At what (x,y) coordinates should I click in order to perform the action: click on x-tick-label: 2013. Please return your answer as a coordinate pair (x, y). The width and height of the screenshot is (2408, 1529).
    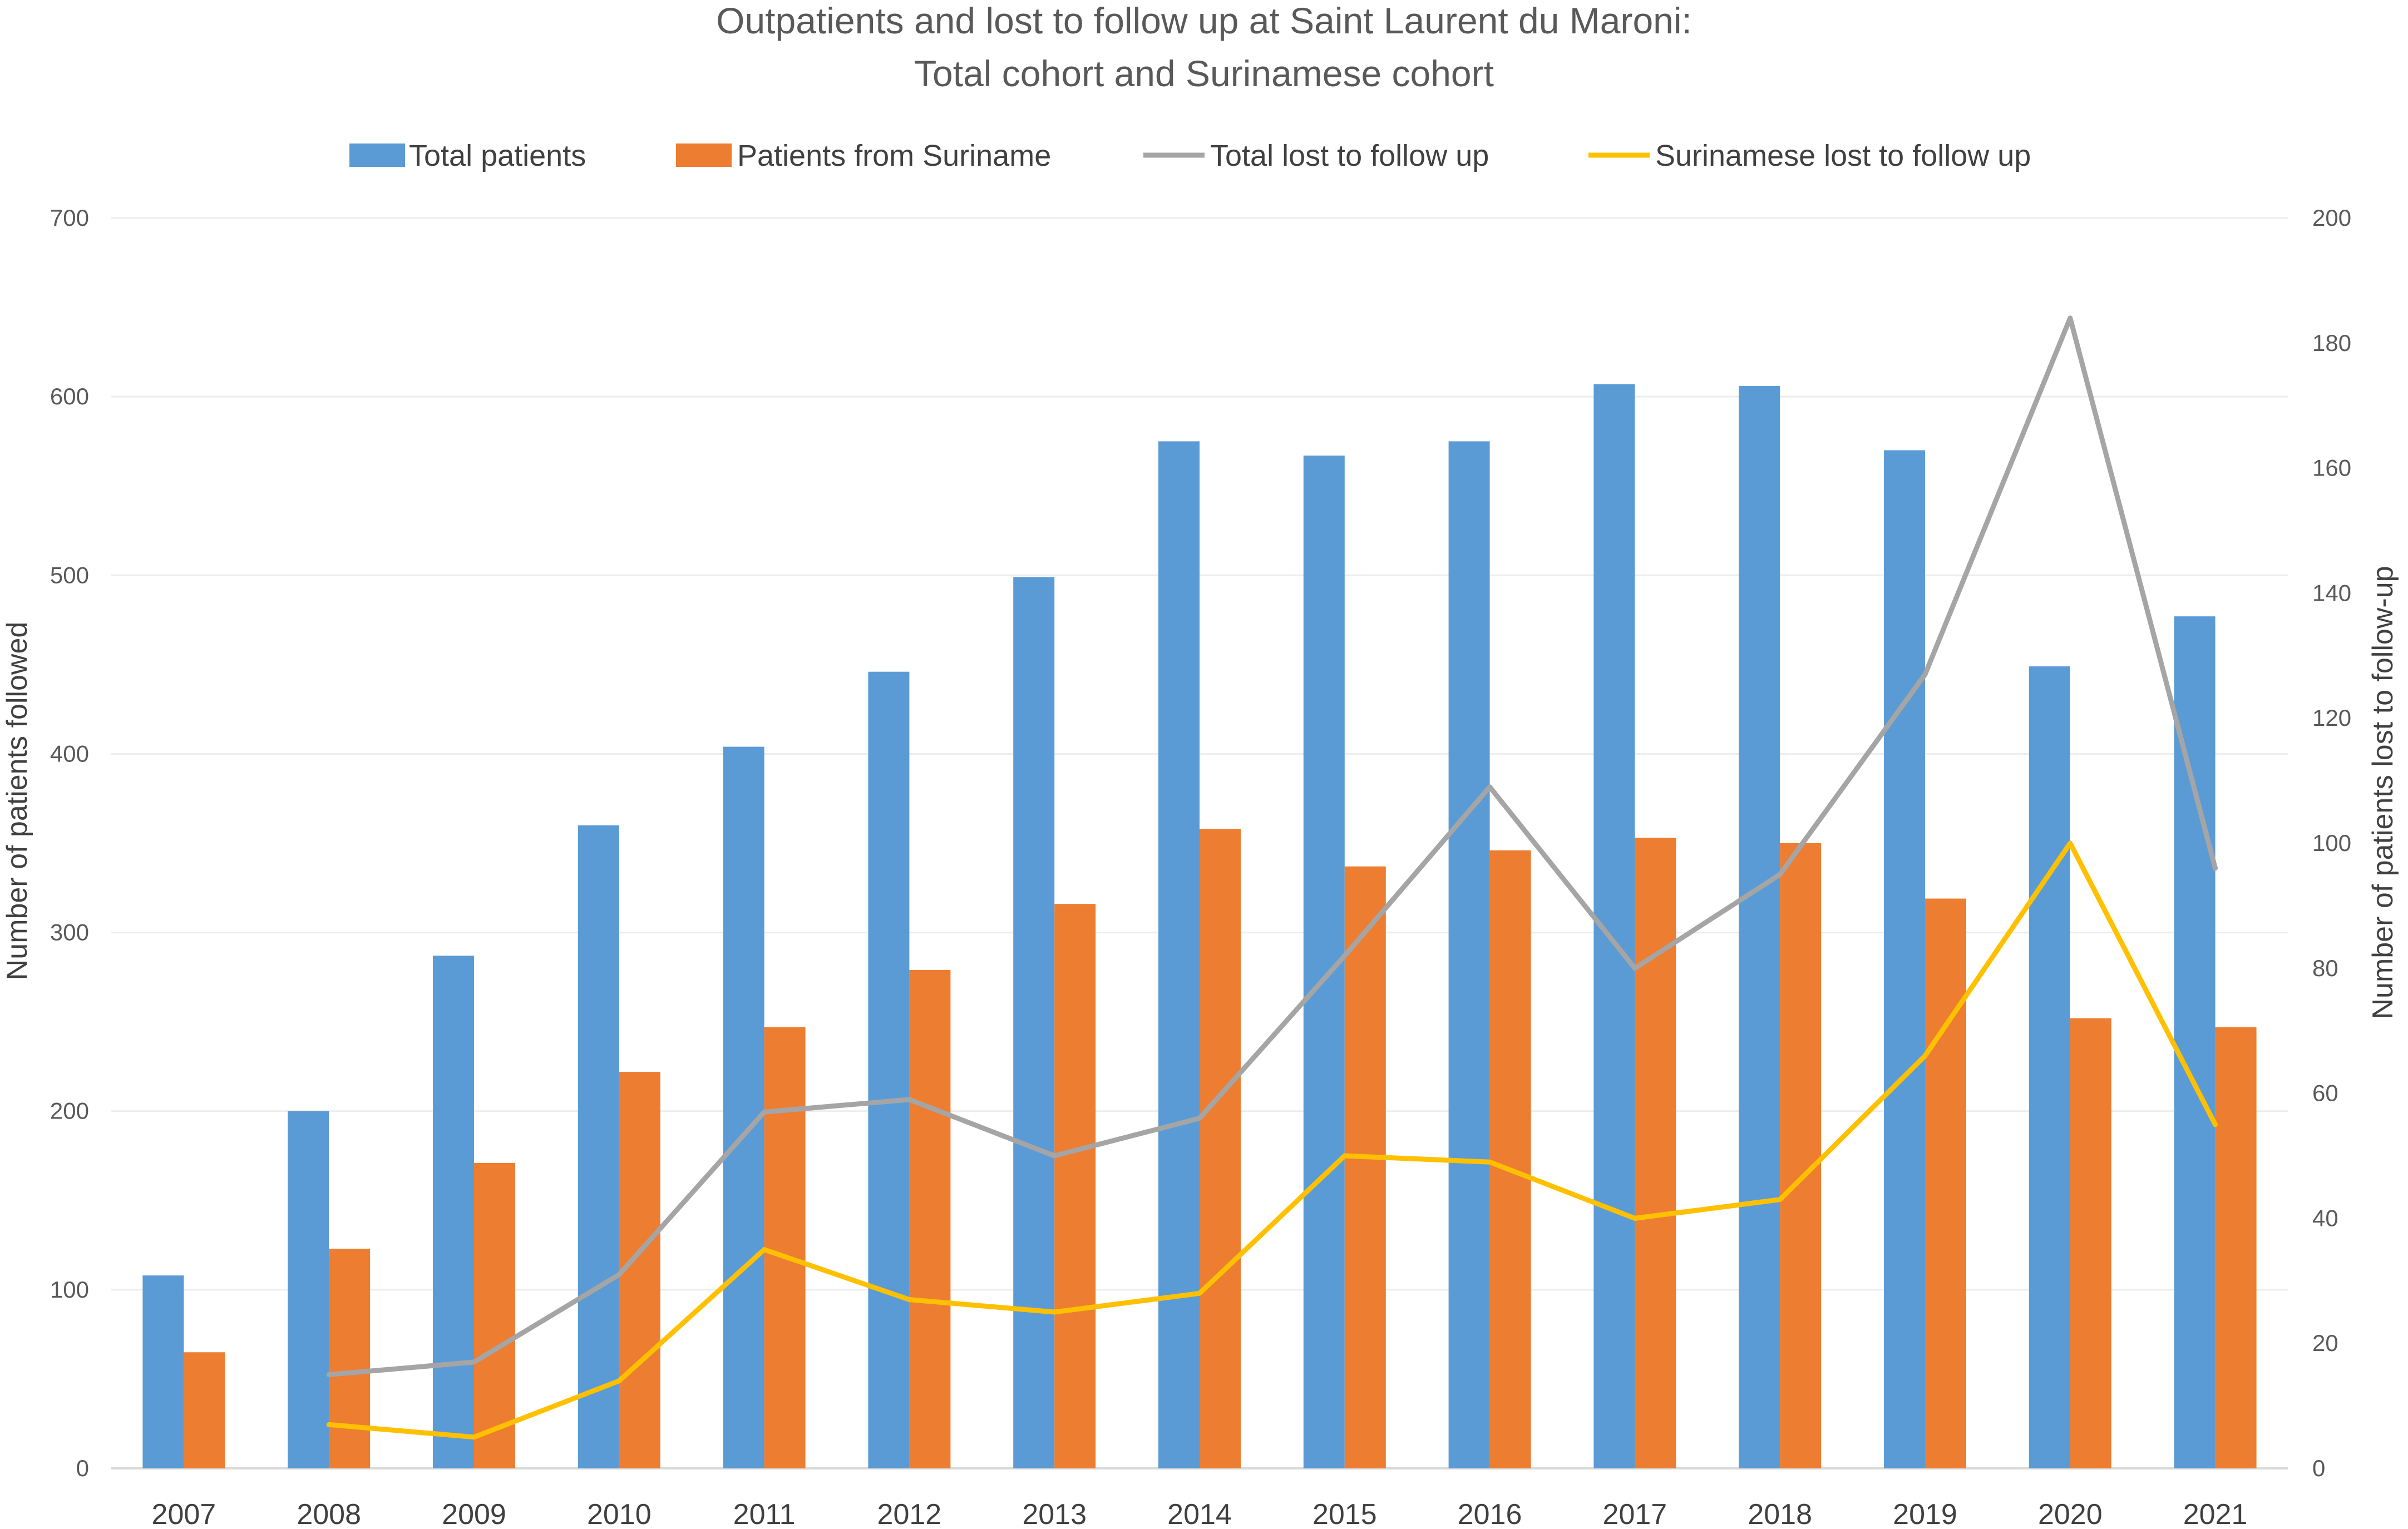
    Looking at the image, I should click on (1054, 1514).